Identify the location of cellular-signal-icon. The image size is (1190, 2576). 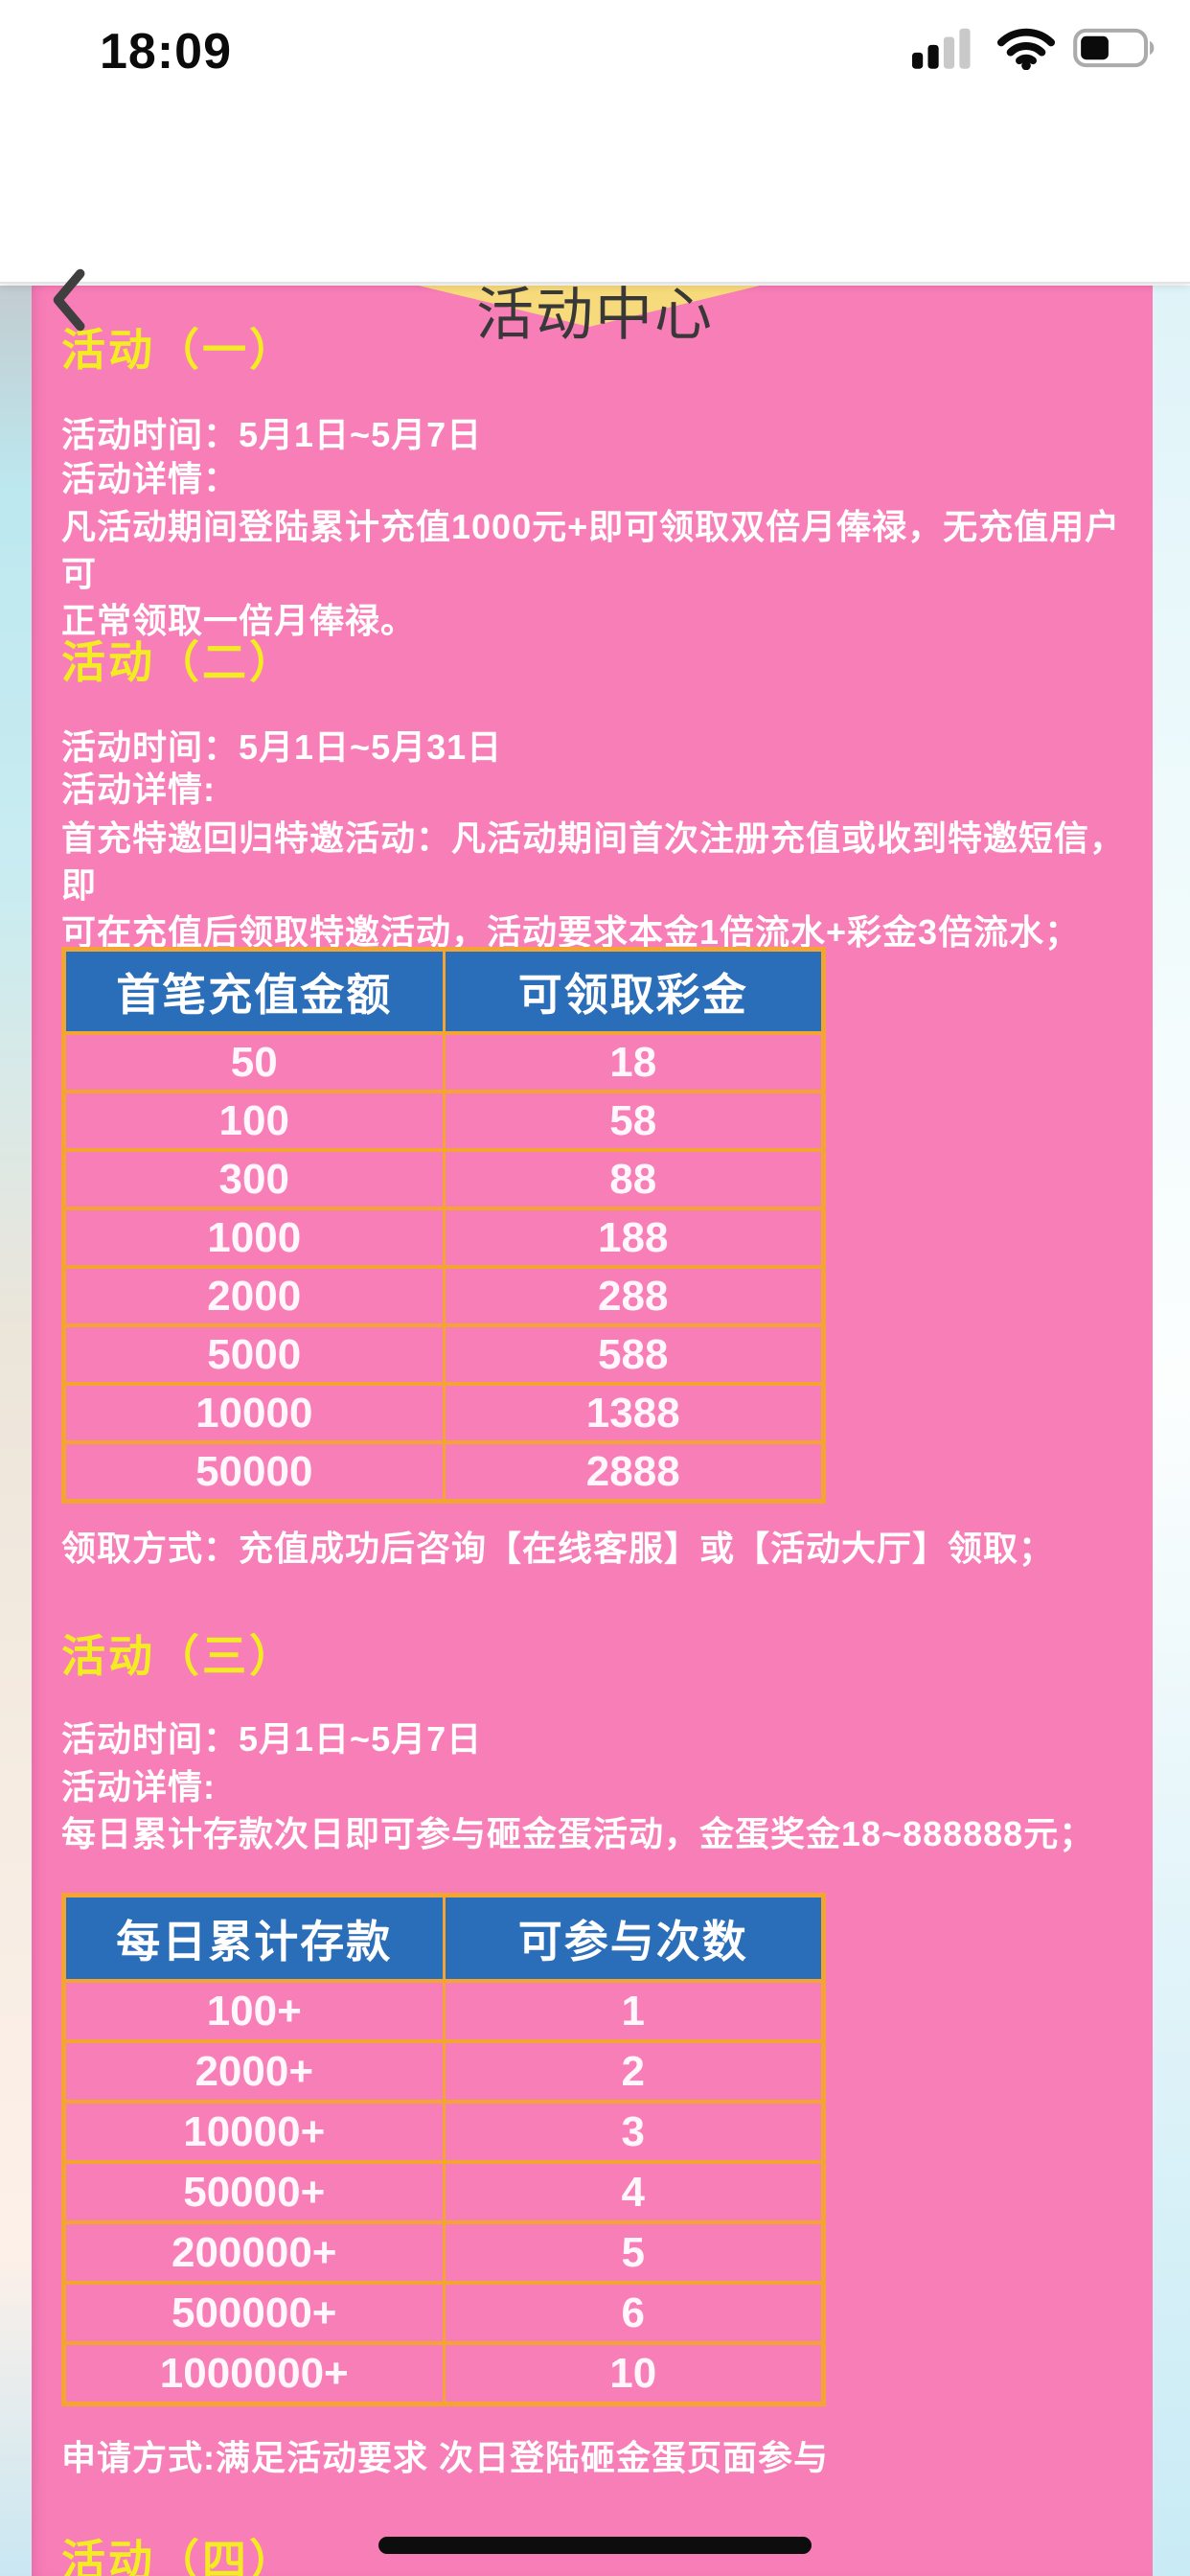
(946, 50).